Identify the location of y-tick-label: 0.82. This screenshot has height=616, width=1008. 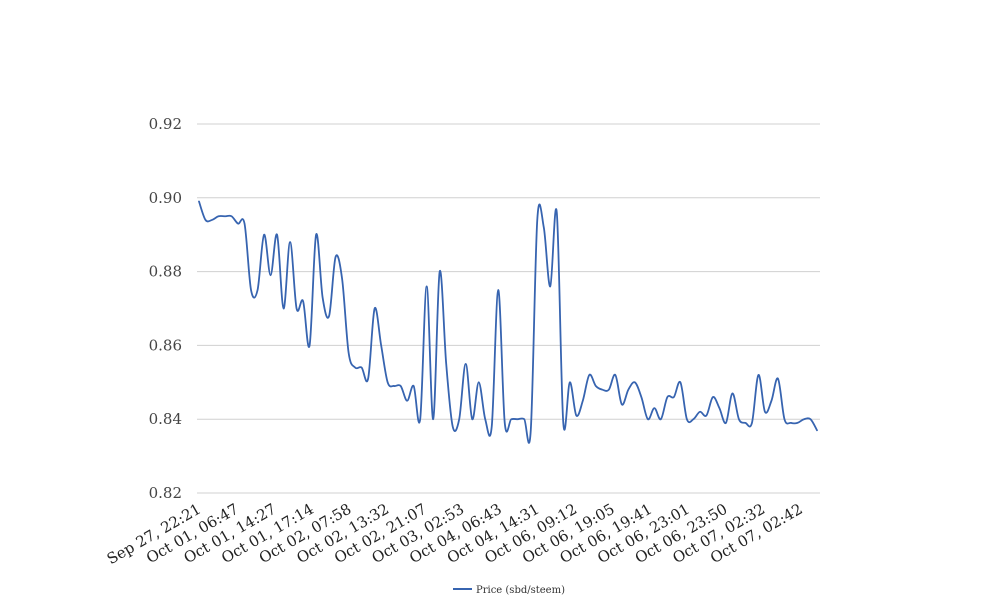
(165, 493).